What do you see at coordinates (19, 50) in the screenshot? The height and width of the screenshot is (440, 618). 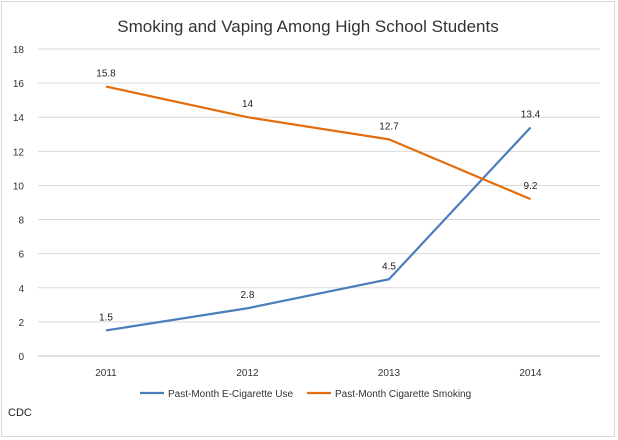 I see `y-tick-label: 18` at bounding box center [19, 50].